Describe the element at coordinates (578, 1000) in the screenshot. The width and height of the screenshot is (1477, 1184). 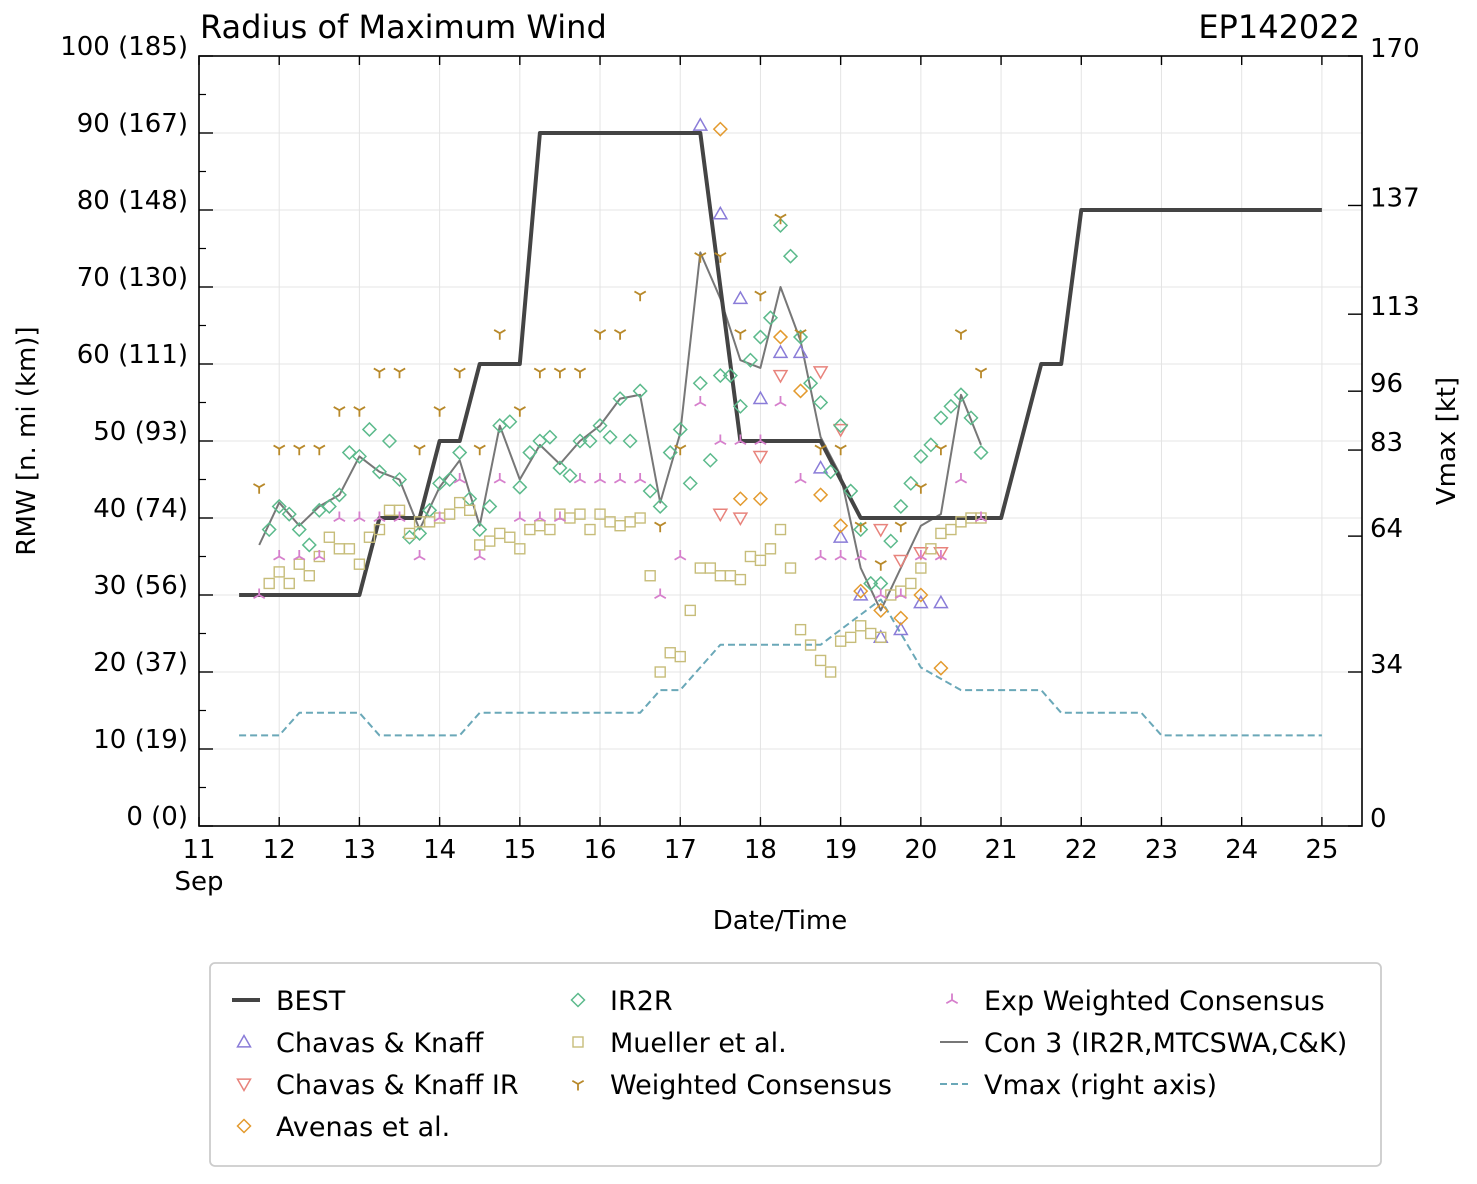
I see `legend-symbol-ir2r` at that location.